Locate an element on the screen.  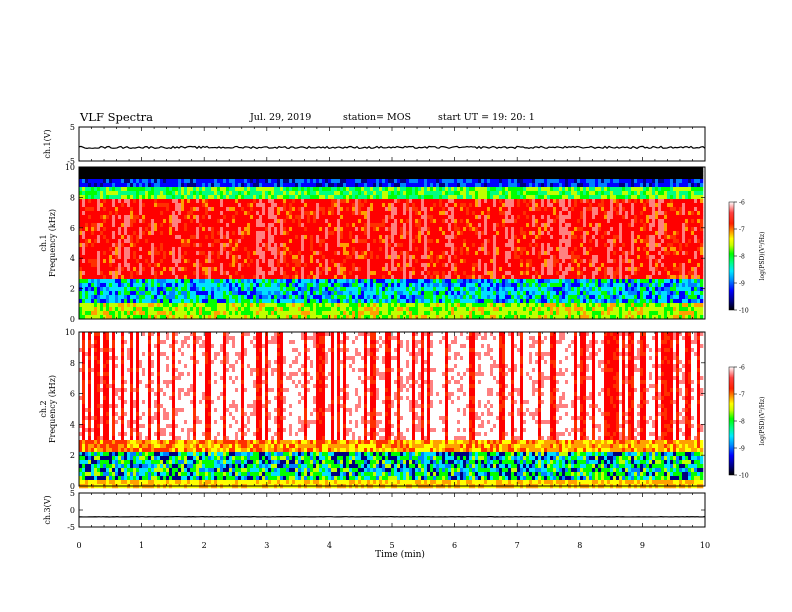
station-label: station= MOS is located at coordinates (377, 117).